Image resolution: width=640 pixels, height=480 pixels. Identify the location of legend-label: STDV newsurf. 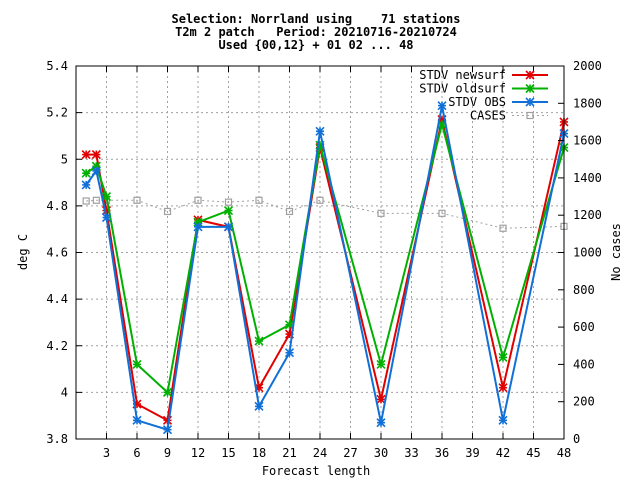
(462, 75).